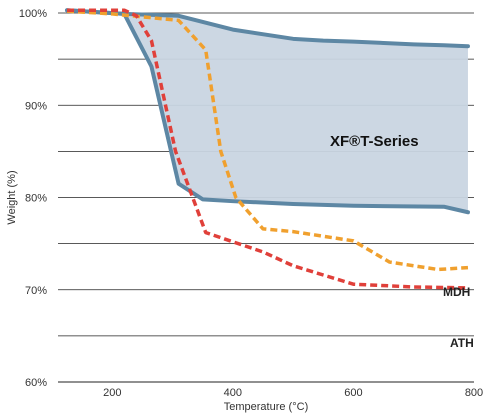 This screenshot has width=490, height=416. Describe the element at coordinates (353, 393) in the screenshot. I see `x-tick-label-600: 600` at that location.